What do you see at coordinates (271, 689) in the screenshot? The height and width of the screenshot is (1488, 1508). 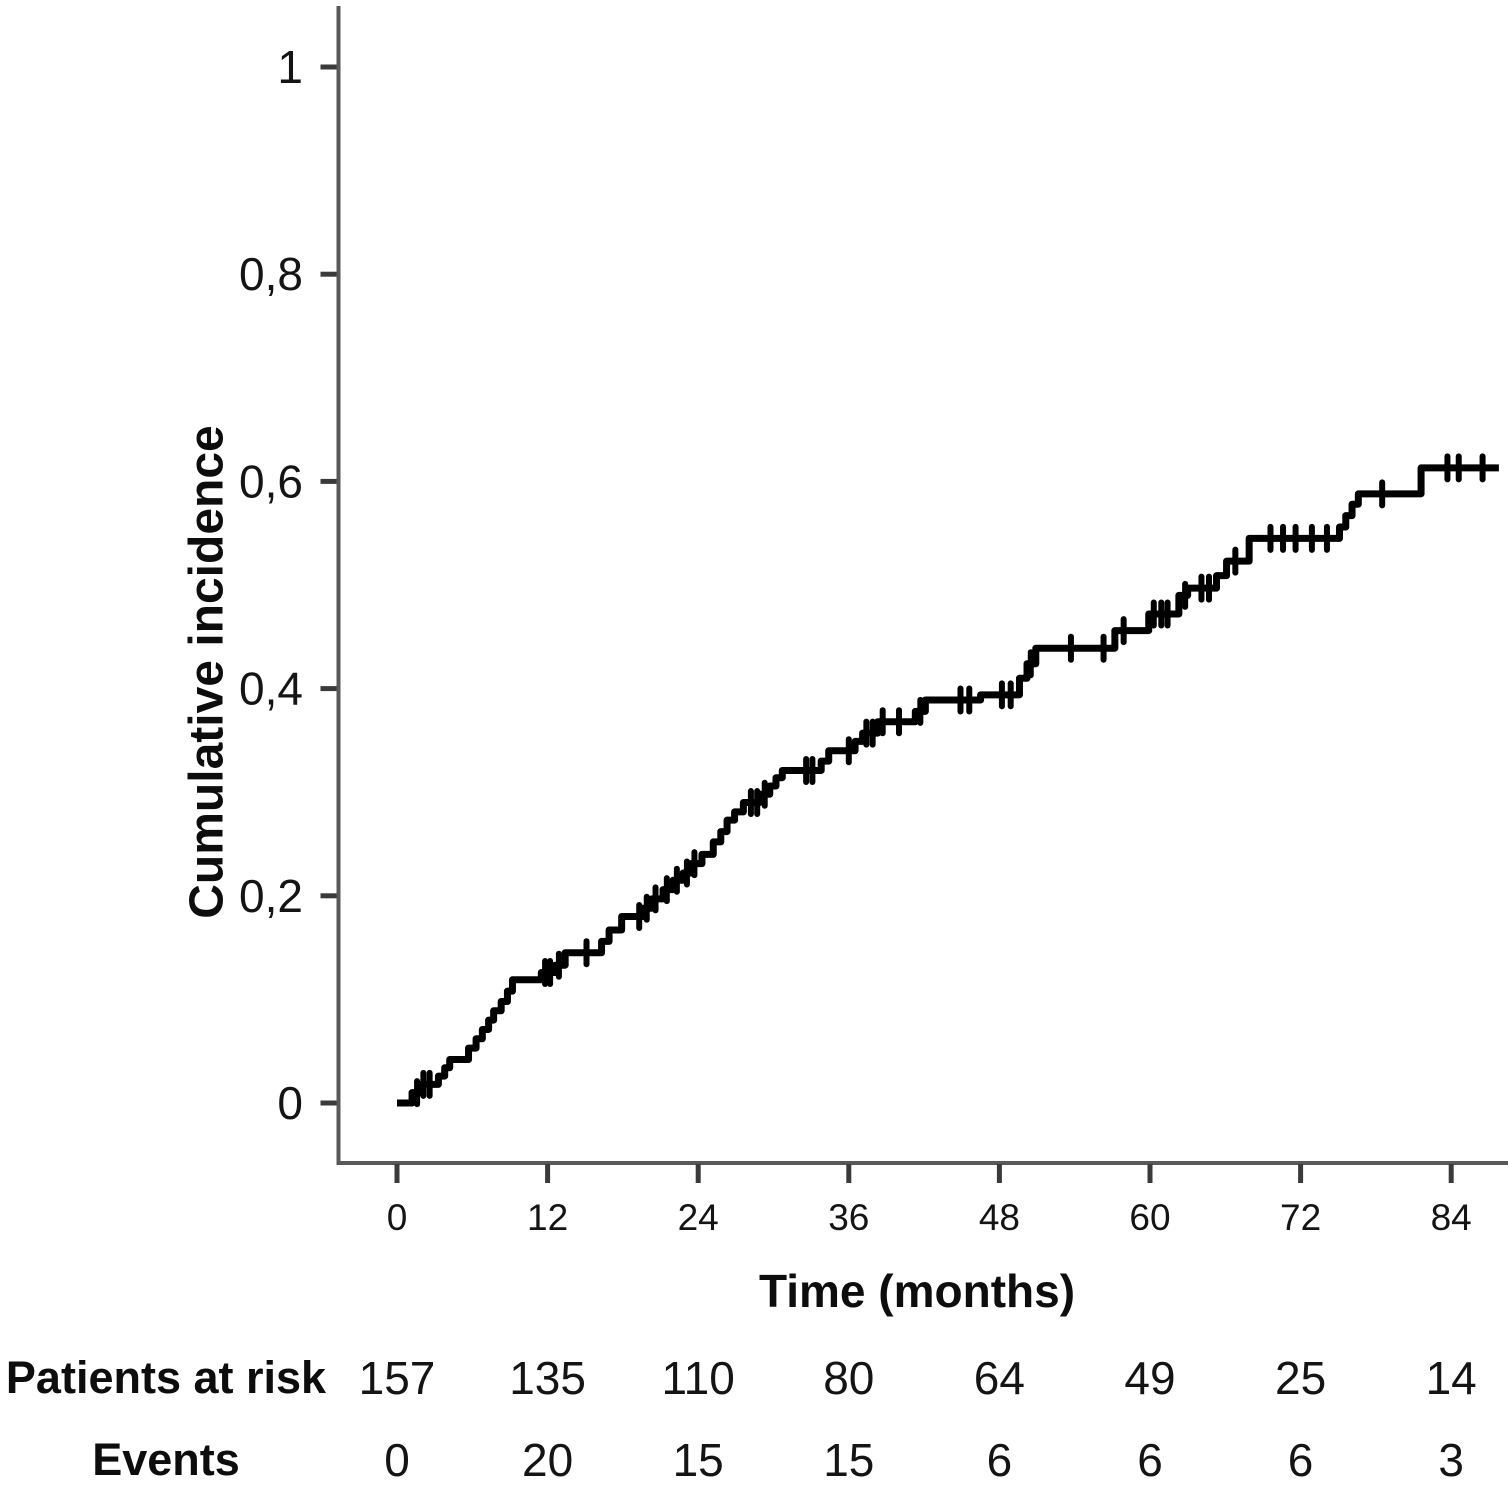 I see `y-axis-tick-label: 0,4` at bounding box center [271, 689].